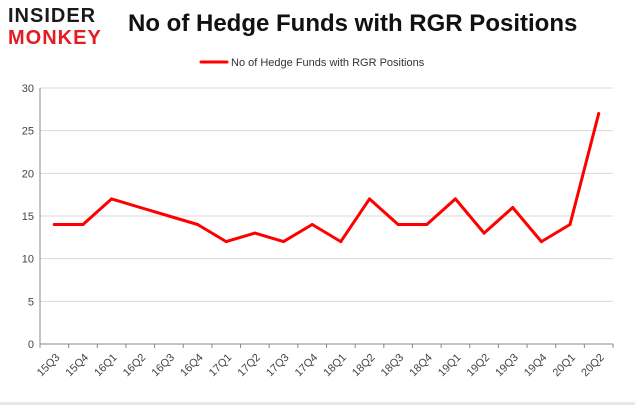 The height and width of the screenshot is (405, 635). What do you see at coordinates (421, 366) in the screenshot?
I see `x-tick-label: 18Q4` at bounding box center [421, 366].